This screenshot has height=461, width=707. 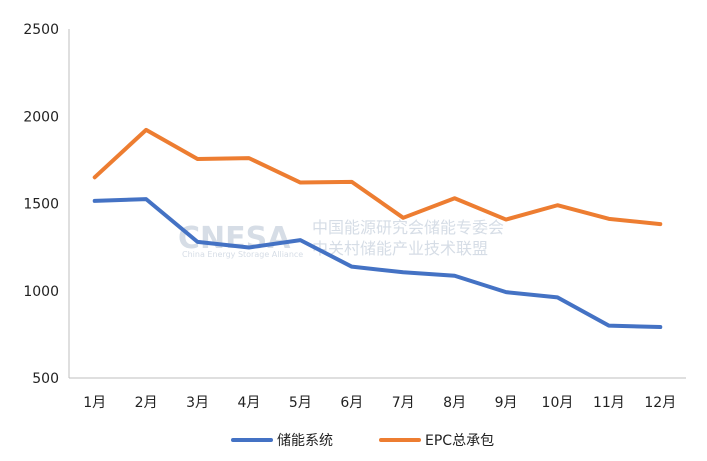 What do you see at coordinates (305, 441) in the screenshot?
I see `legend-label-1: 储能系统` at bounding box center [305, 441].